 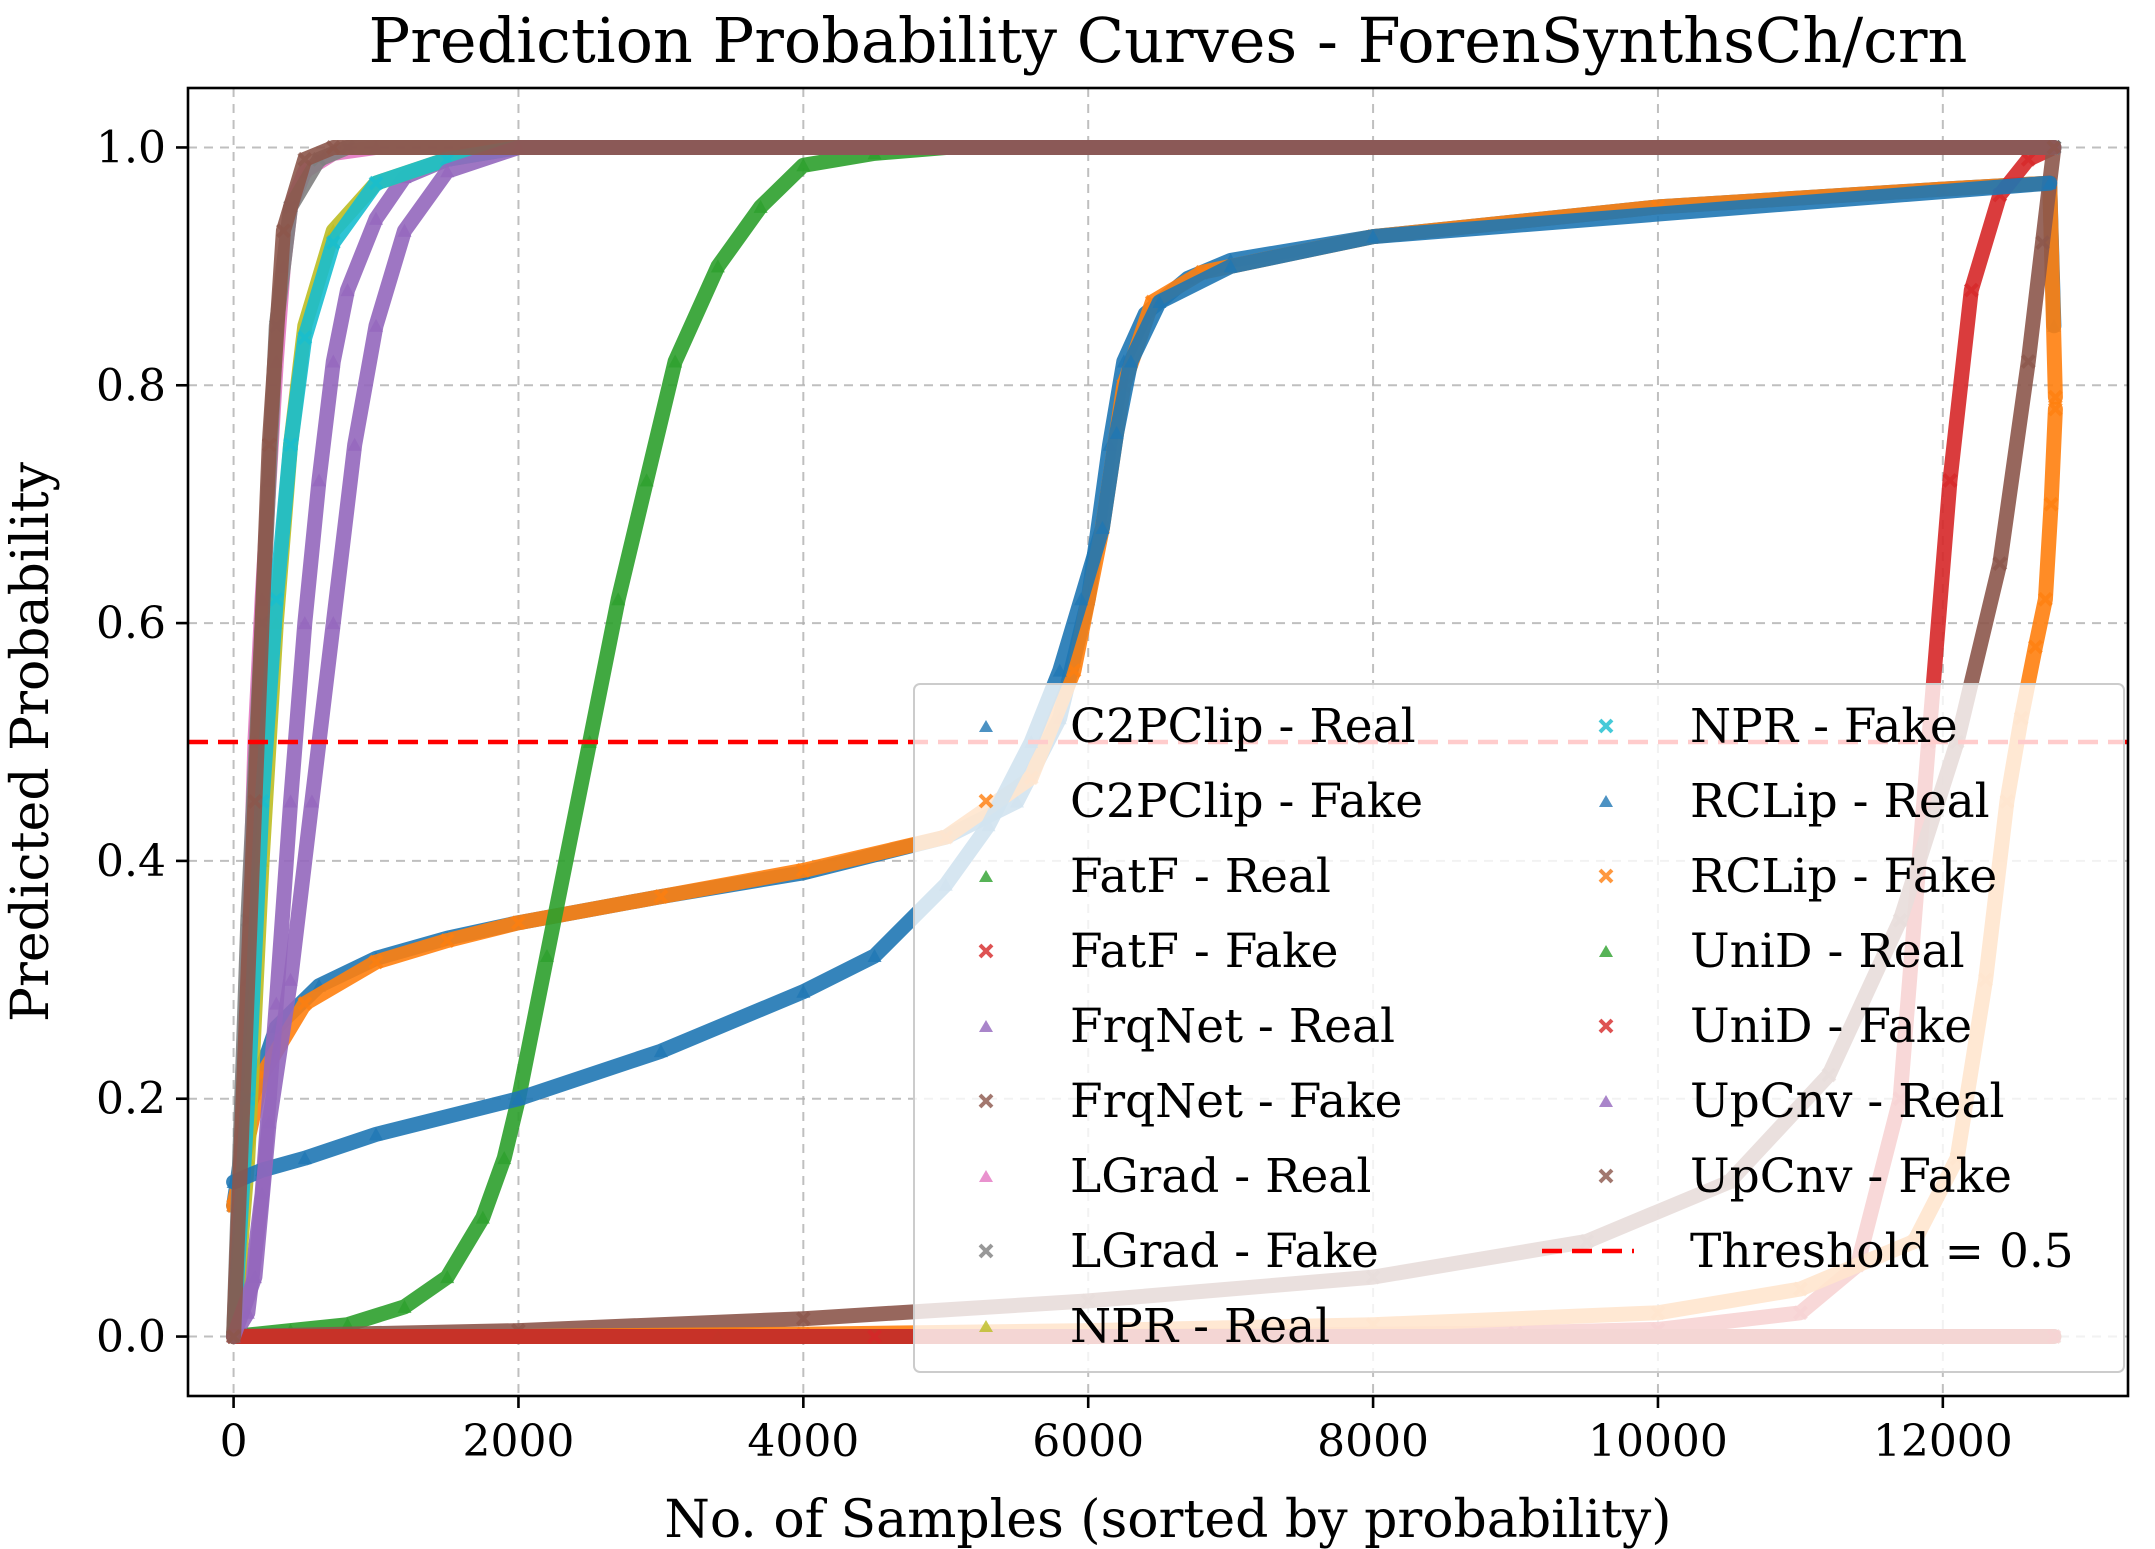 What do you see at coordinates (131, 147) in the screenshot?
I see `y-tick-label: 1.0` at bounding box center [131, 147].